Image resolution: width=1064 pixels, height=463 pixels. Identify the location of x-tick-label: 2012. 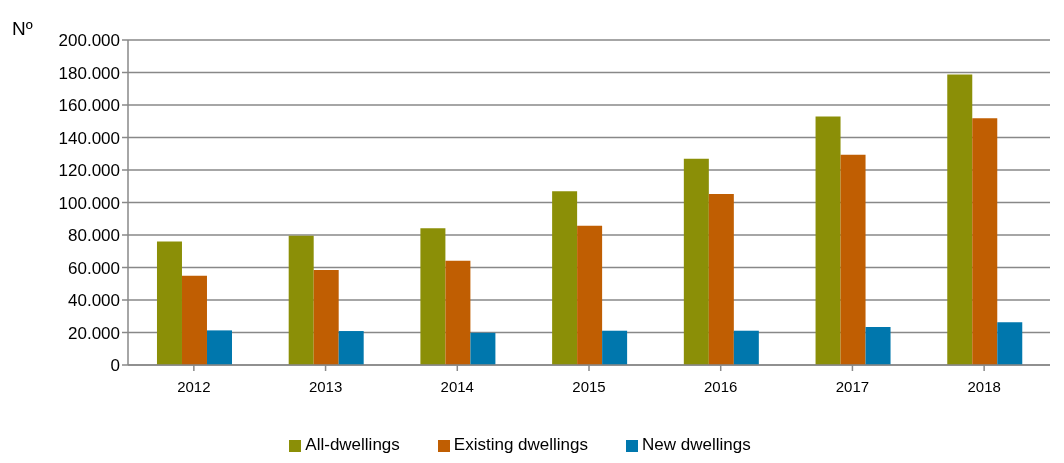
(194, 386).